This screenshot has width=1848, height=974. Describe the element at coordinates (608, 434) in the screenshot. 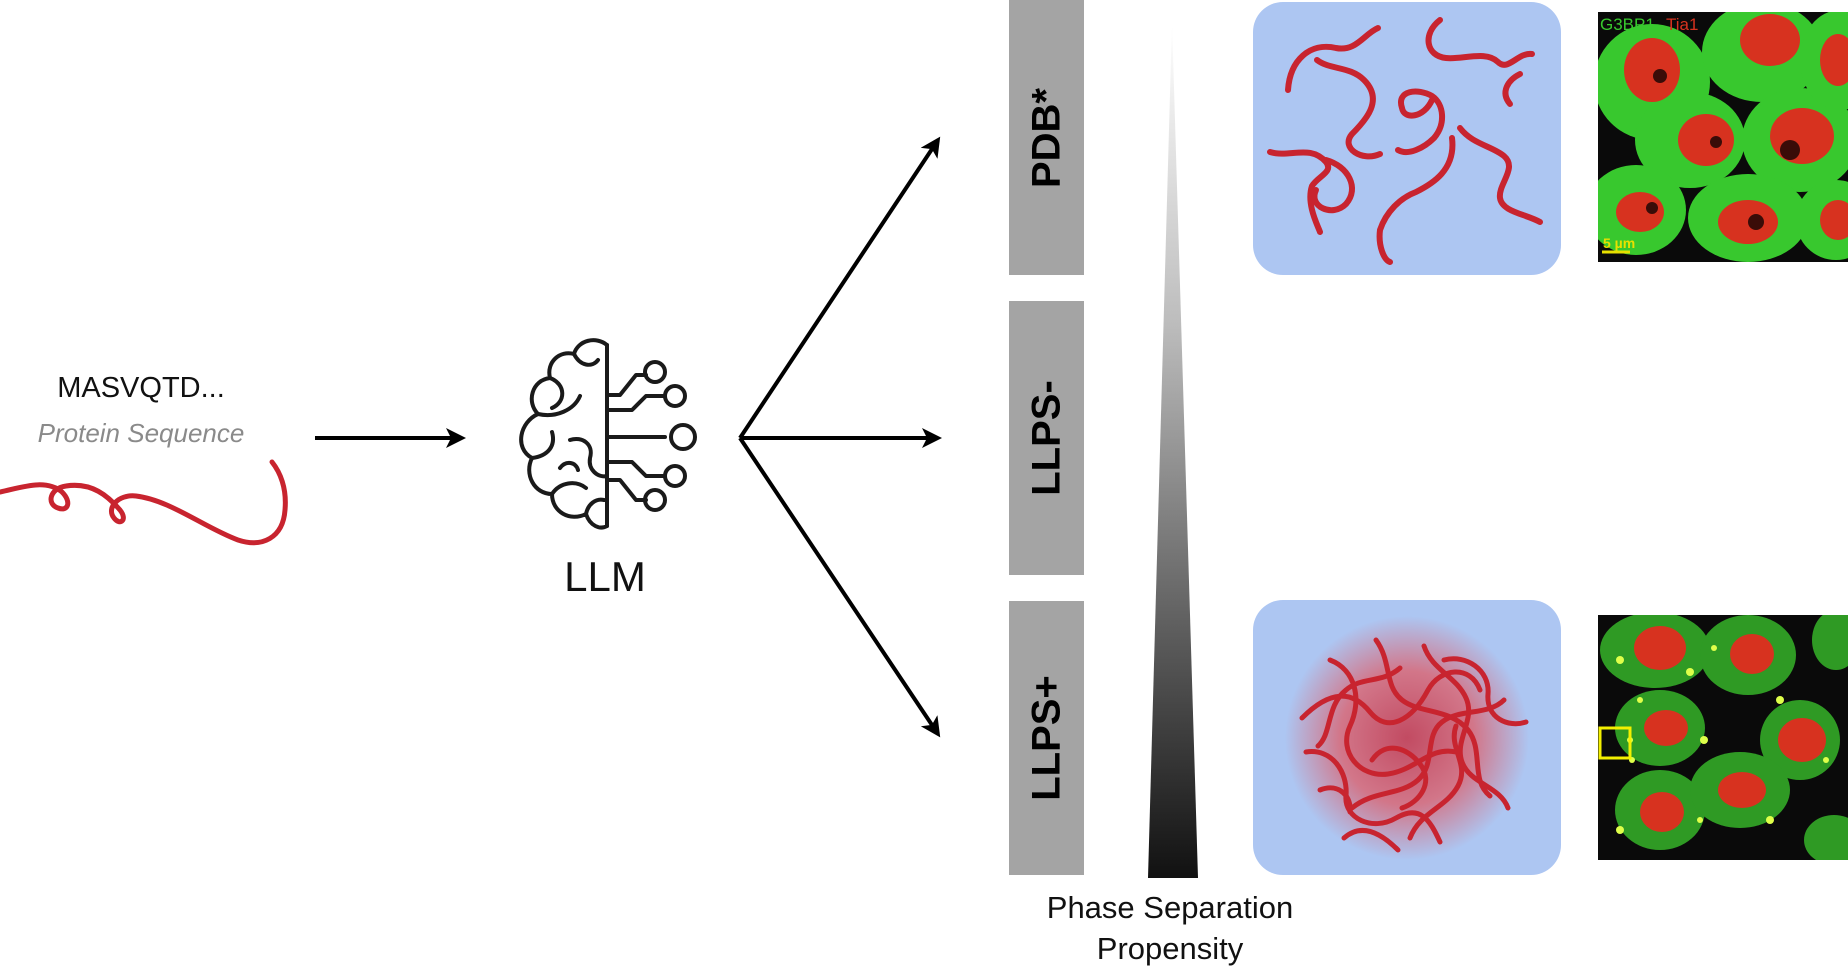

I see `brain-circuit-icon` at that location.